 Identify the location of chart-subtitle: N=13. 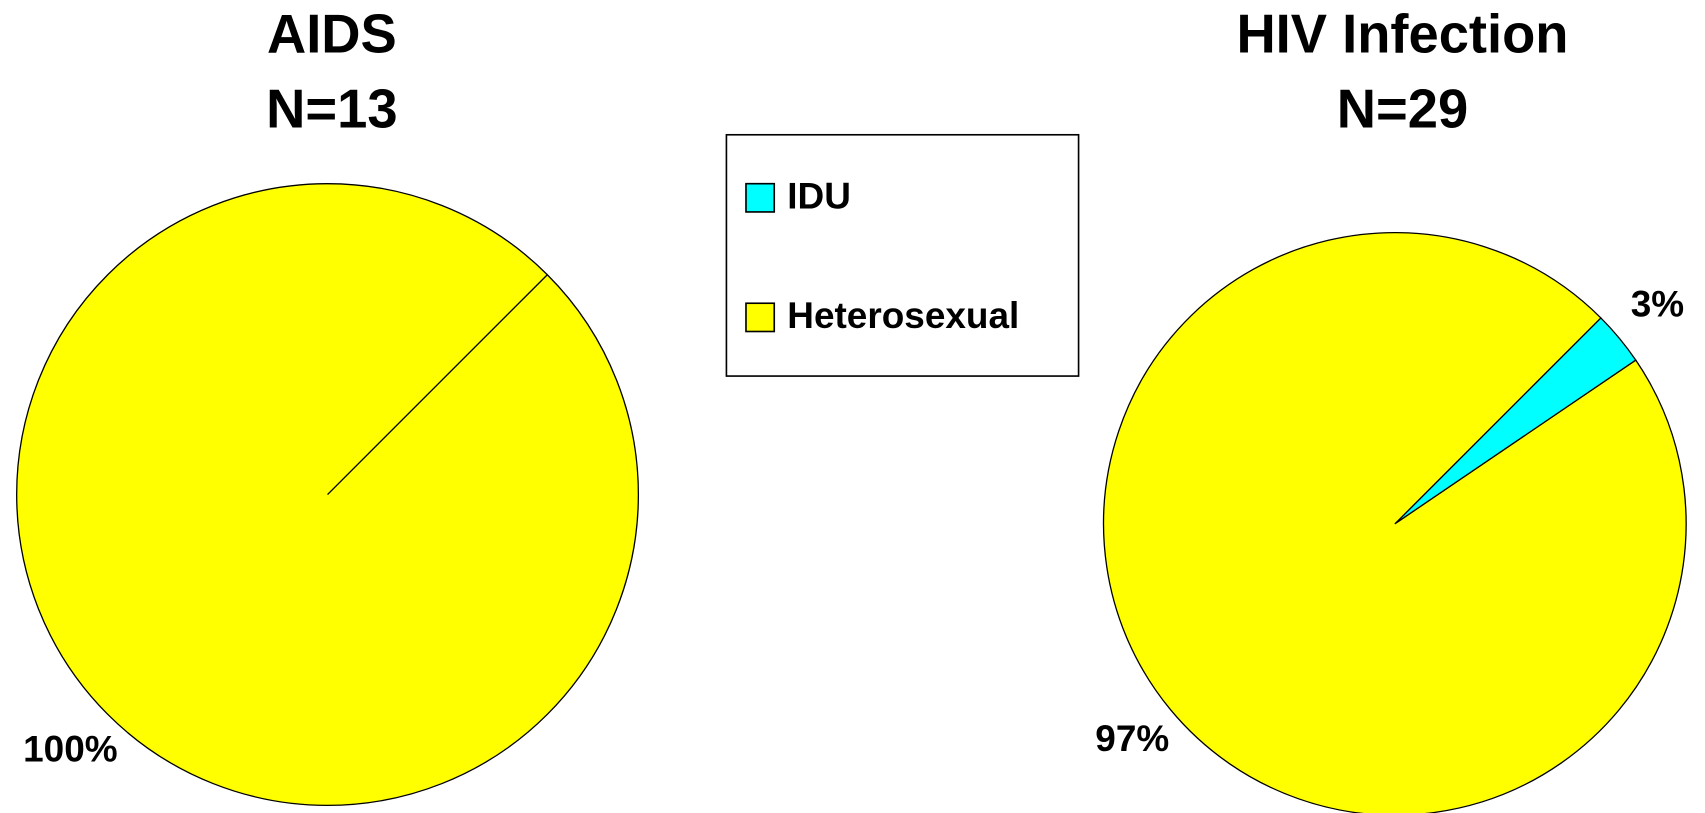
(331, 108).